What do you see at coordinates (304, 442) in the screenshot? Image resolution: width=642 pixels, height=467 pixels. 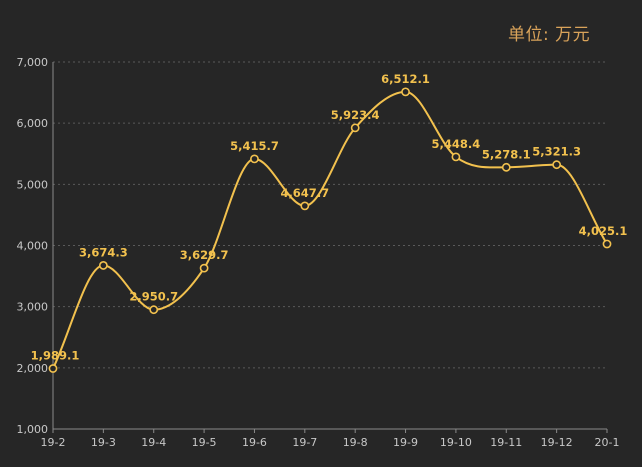 I see `x-tick-label: 19-7` at bounding box center [304, 442].